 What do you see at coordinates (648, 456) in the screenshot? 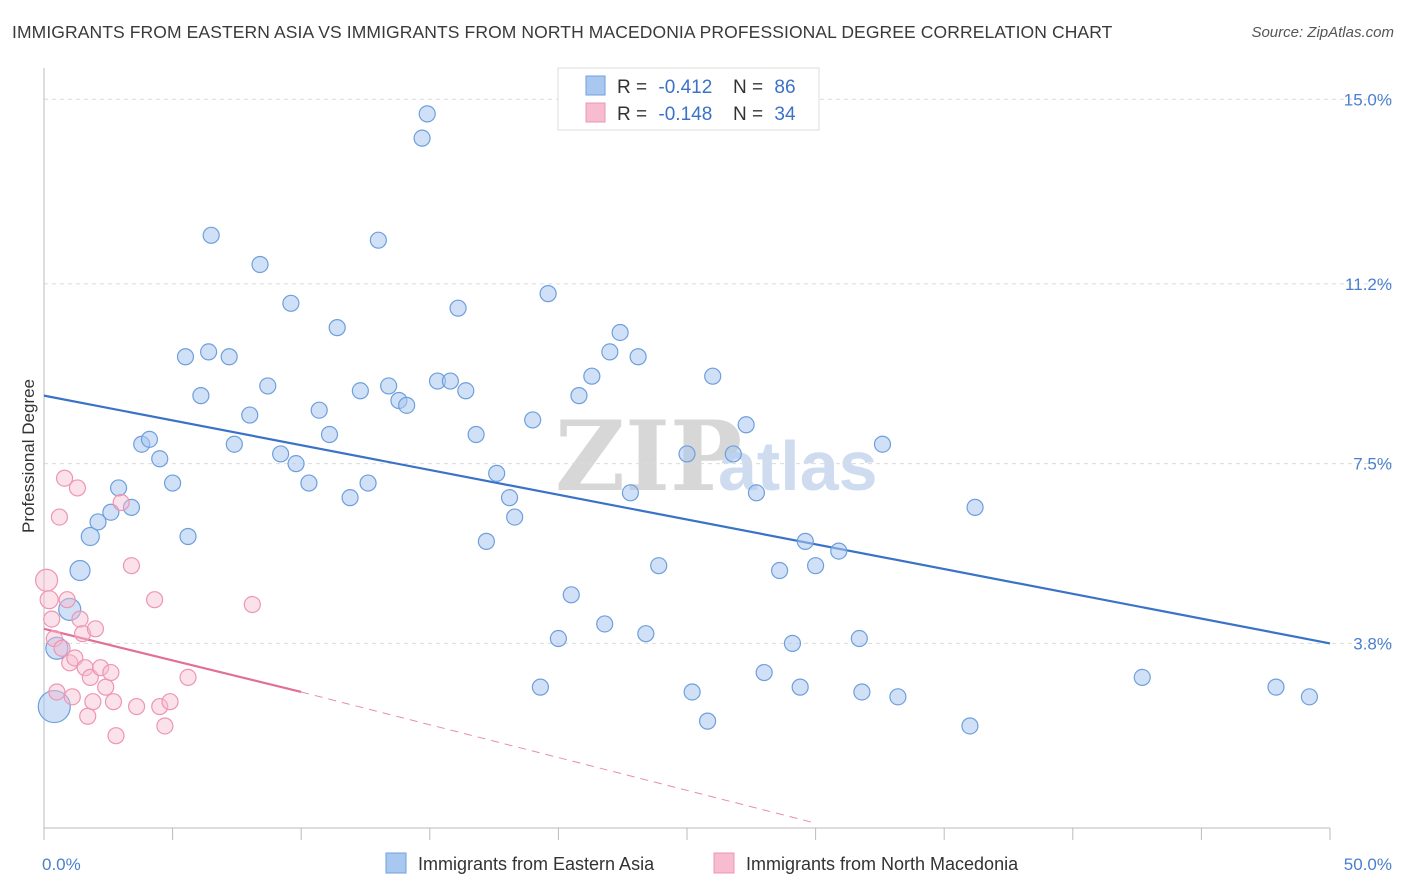
I see `watermark-zip: ZIP` at bounding box center [648, 456].